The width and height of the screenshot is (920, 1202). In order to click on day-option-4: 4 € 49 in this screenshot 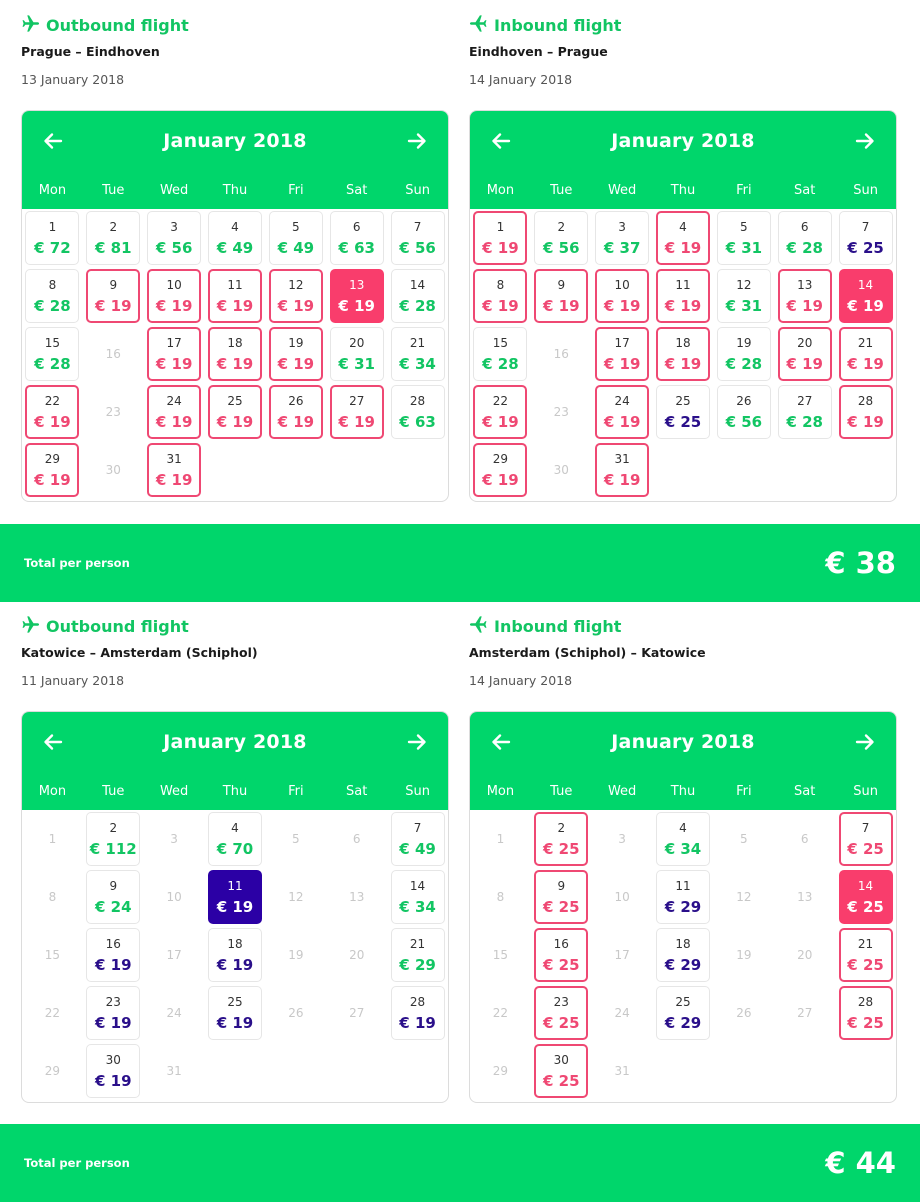, I will do `click(234, 238)`.